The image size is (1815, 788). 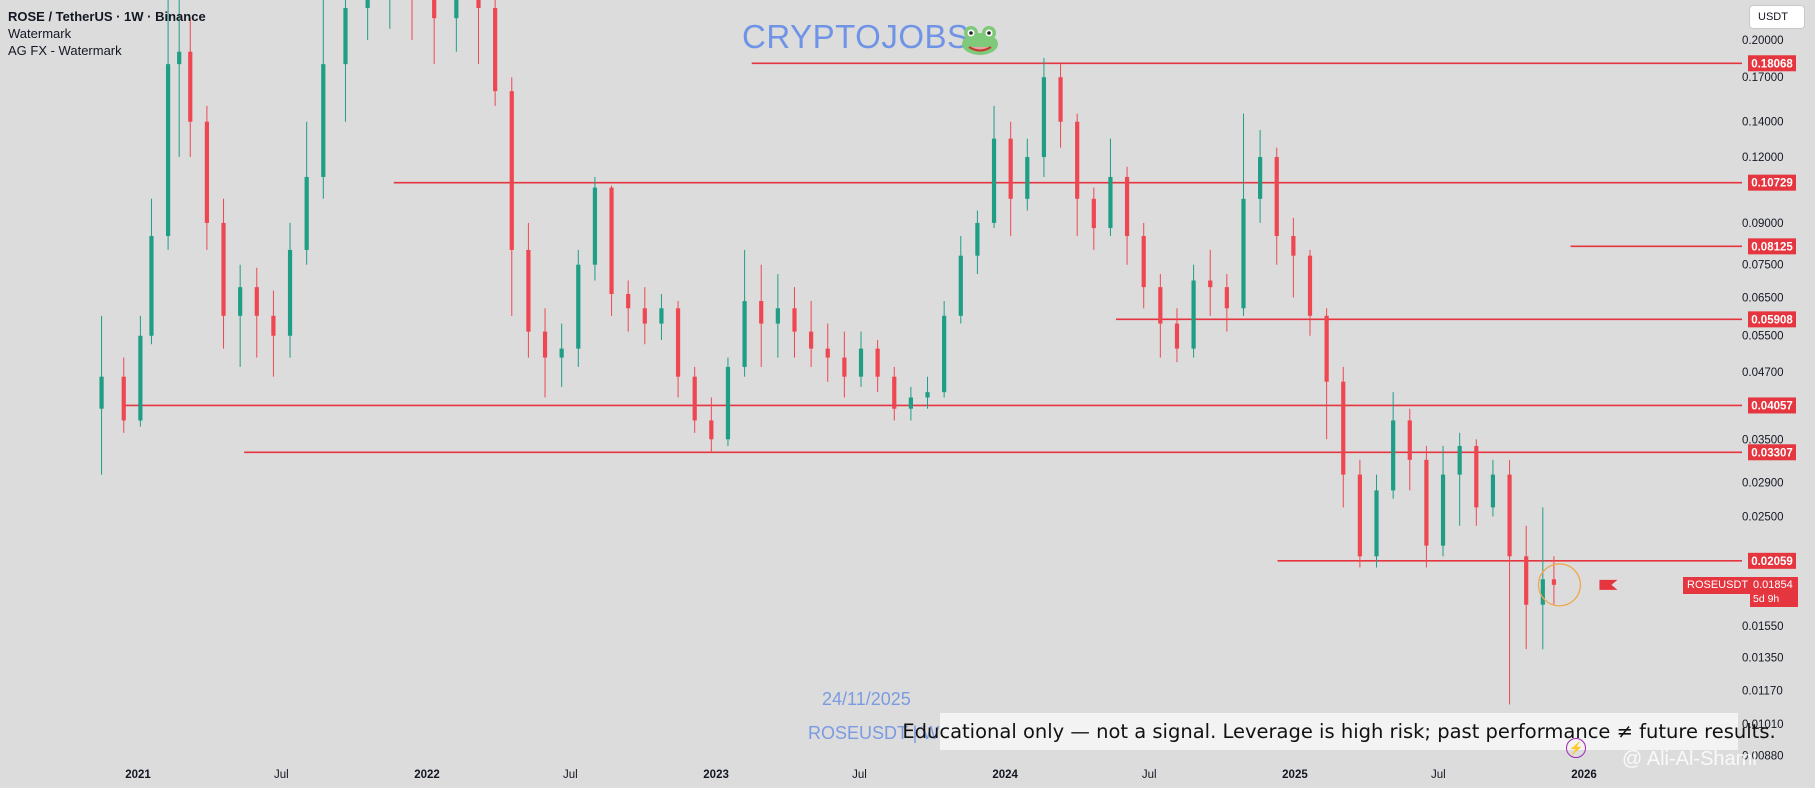 What do you see at coordinates (1774, 592) in the screenshot?
I see `last-price-tag: 0.01854 5d 9h` at bounding box center [1774, 592].